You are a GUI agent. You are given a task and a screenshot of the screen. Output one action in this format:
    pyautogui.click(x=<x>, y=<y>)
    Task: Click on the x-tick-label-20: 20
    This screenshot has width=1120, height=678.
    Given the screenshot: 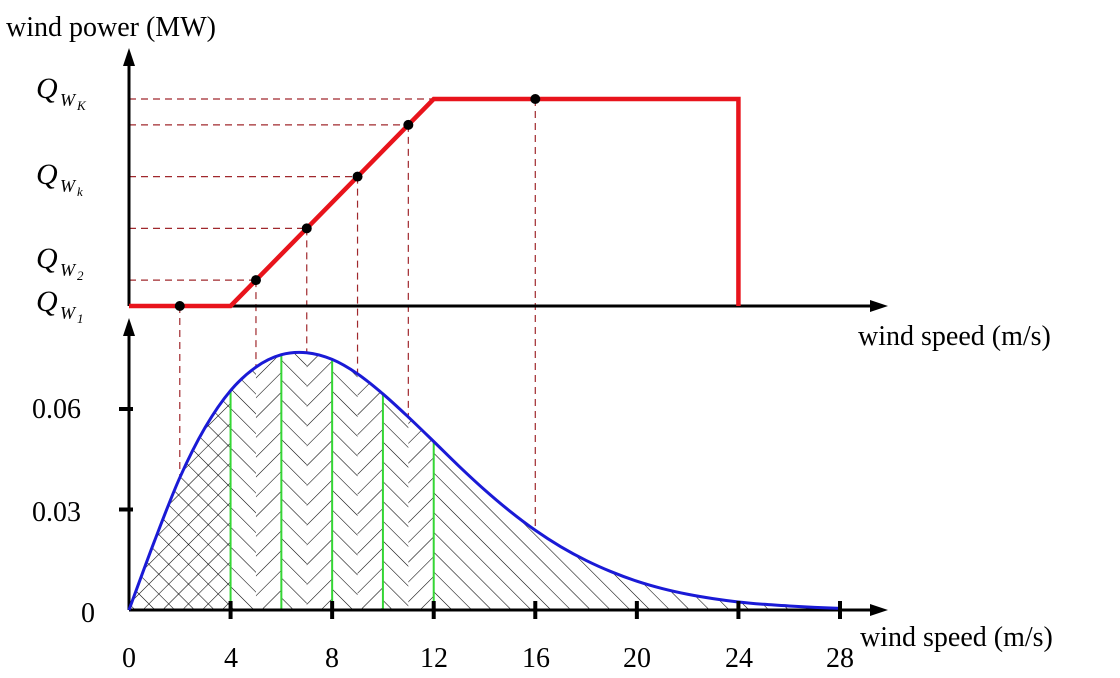 What is the action you would take?
    pyautogui.click(x=637, y=658)
    